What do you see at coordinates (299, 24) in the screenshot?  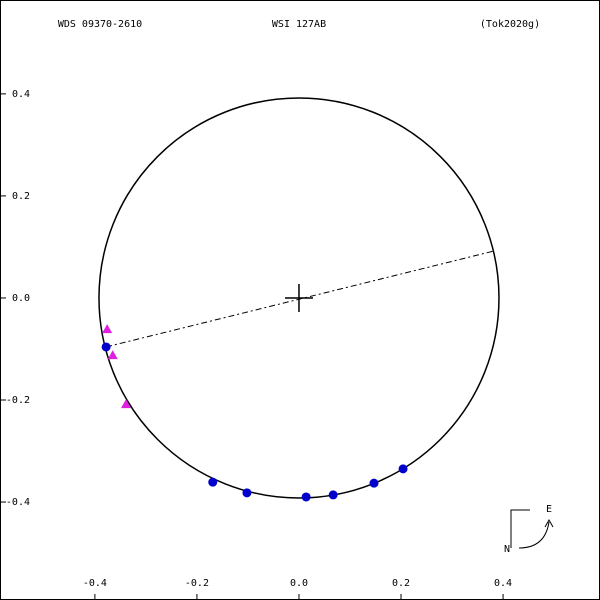 I see `chart-title: WSI 127AB` at bounding box center [299, 24].